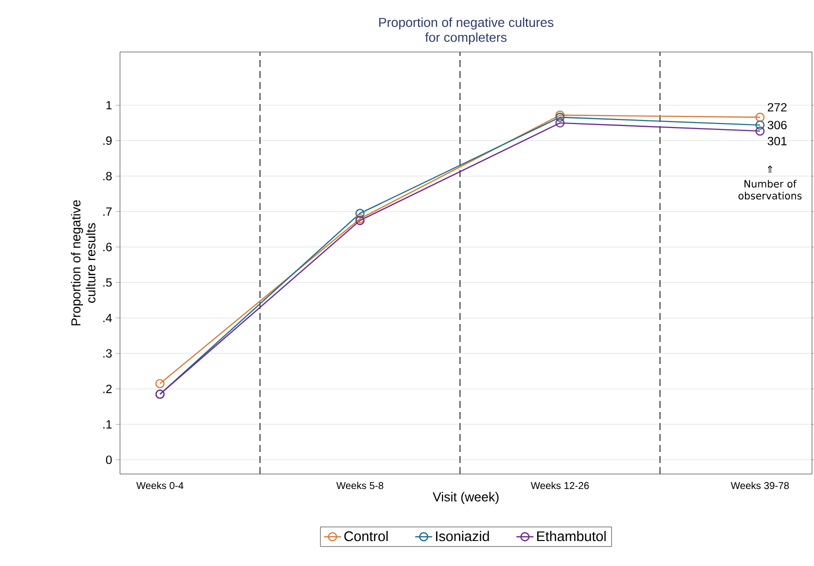 The width and height of the screenshot is (814, 566). What do you see at coordinates (462, 536) in the screenshot?
I see `legend-label: Isoniazid` at bounding box center [462, 536].